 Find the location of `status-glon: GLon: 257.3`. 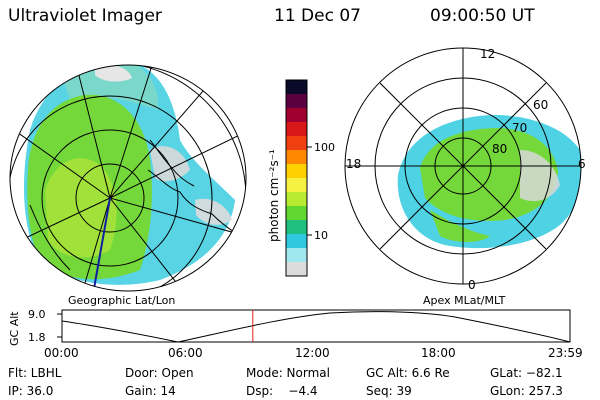

status-glon: GLon: 257.3 is located at coordinates (526, 391).